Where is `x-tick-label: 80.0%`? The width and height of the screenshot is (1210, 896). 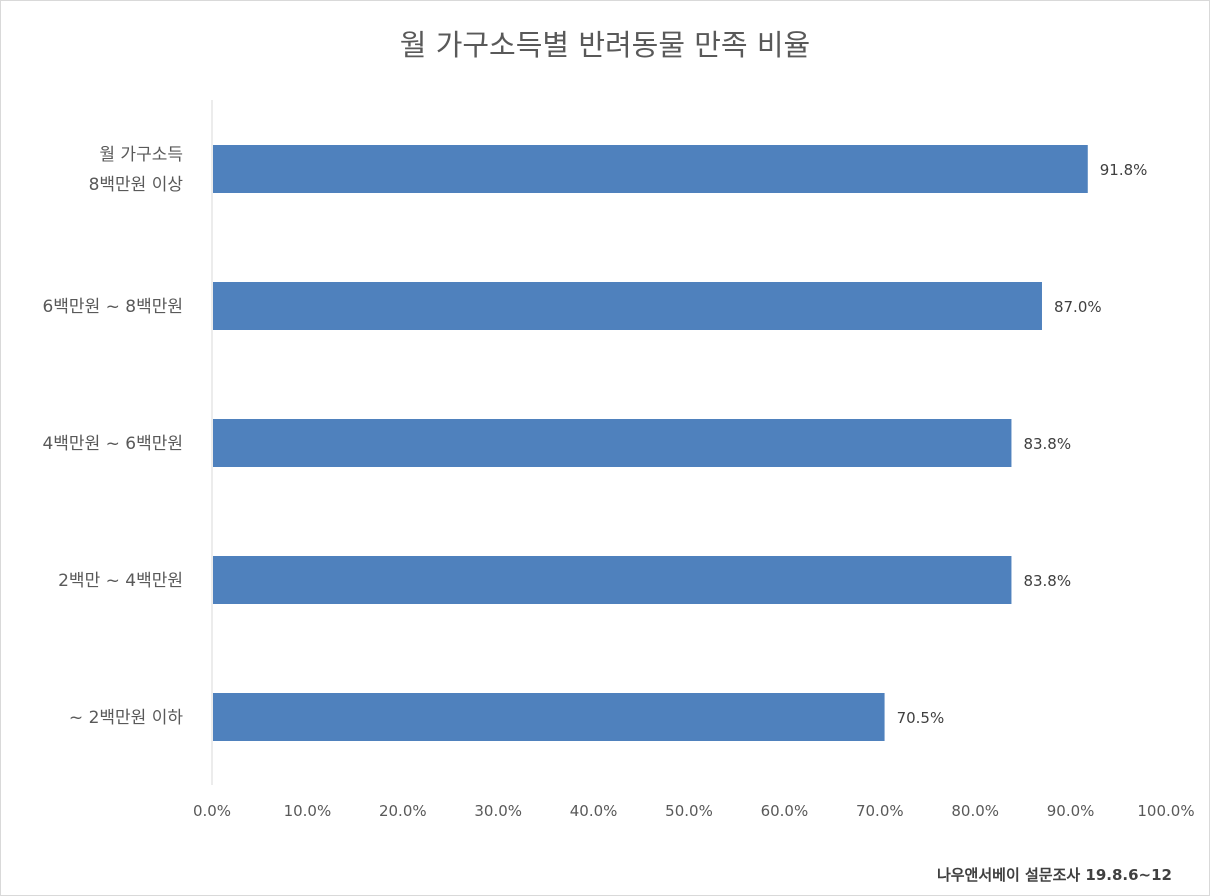 x-tick-label: 80.0% is located at coordinates (975, 811).